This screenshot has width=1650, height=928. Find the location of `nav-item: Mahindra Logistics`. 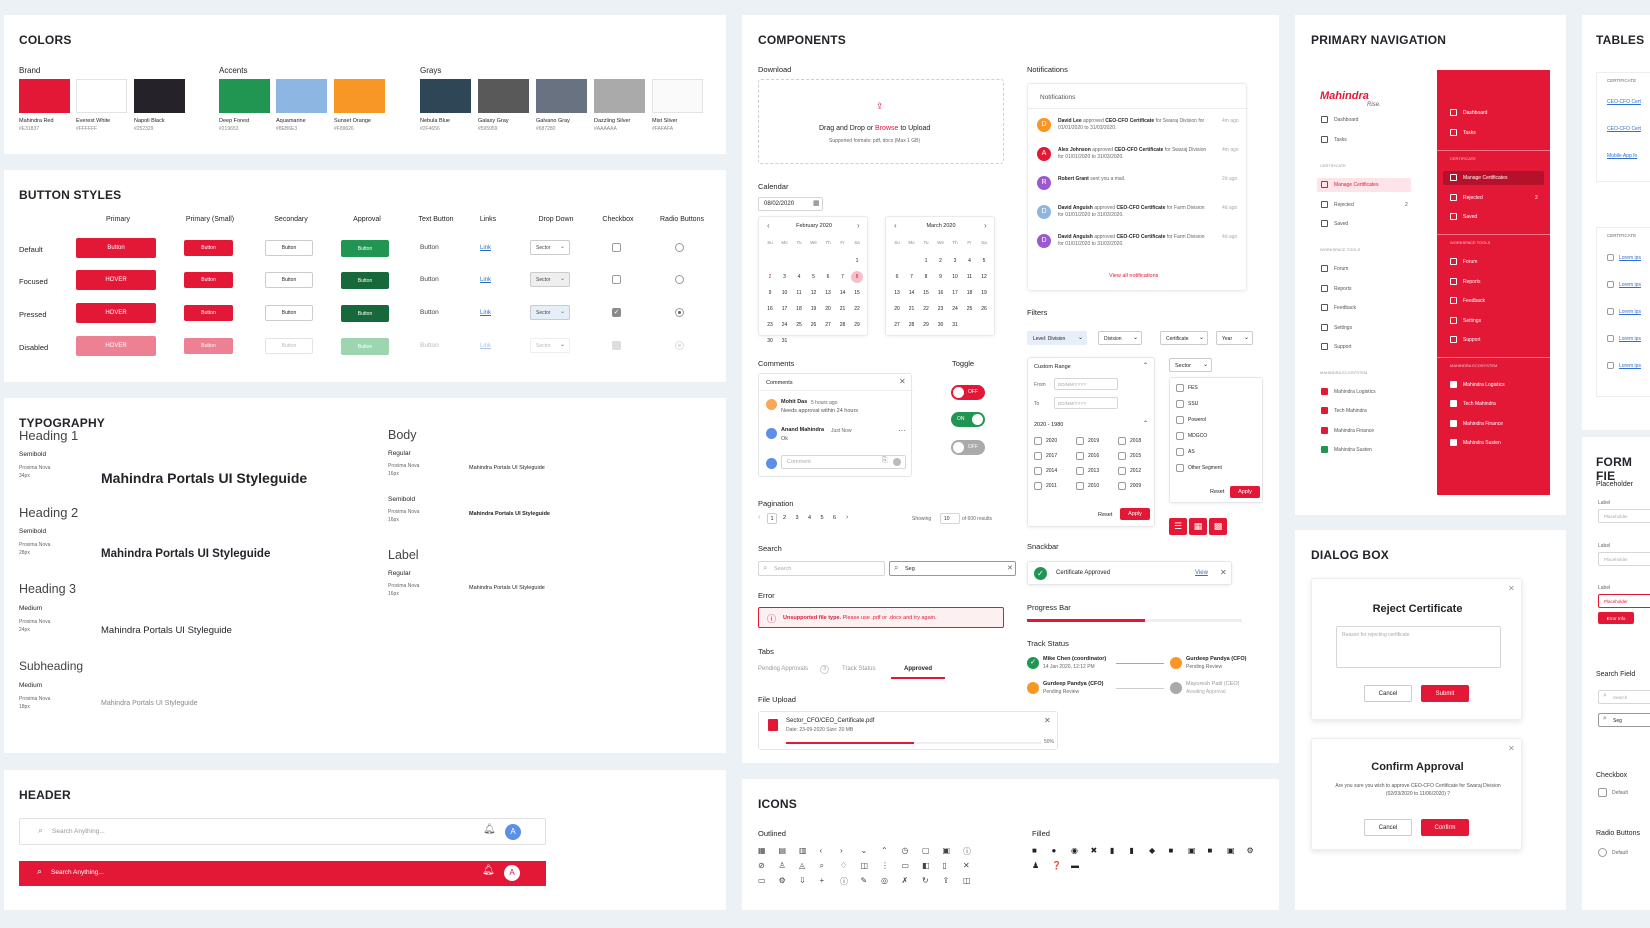

nav-item: Mahindra Logistics is located at coordinates (1484, 385).